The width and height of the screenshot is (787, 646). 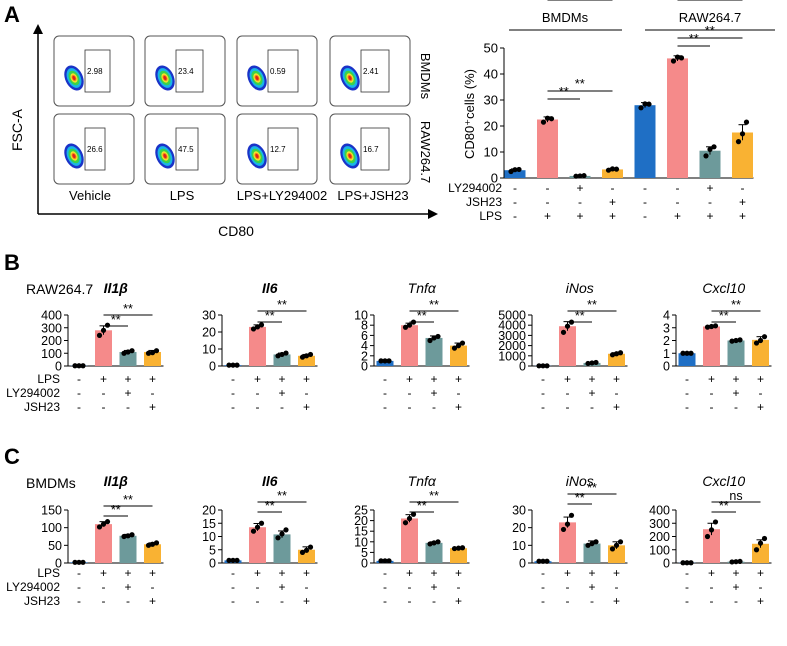 What do you see at coordinates (666, 316) in the screenshot?
I see `y-tick-label: 4` at bounding box center [666, 316].